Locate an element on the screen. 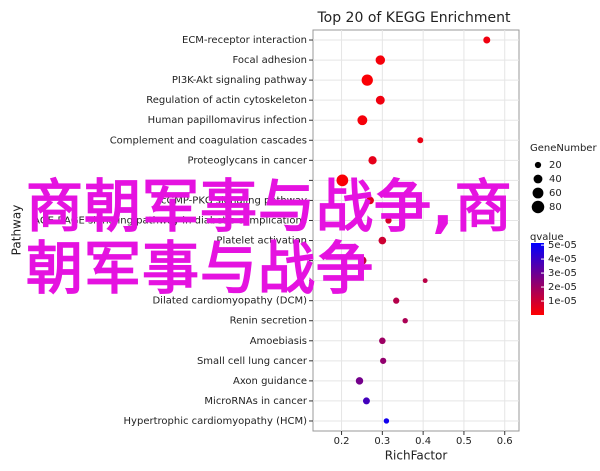 The width and height of the screenshot is (600, 471). x-tick-label: 0.4 is located at coordinates (423, 441).